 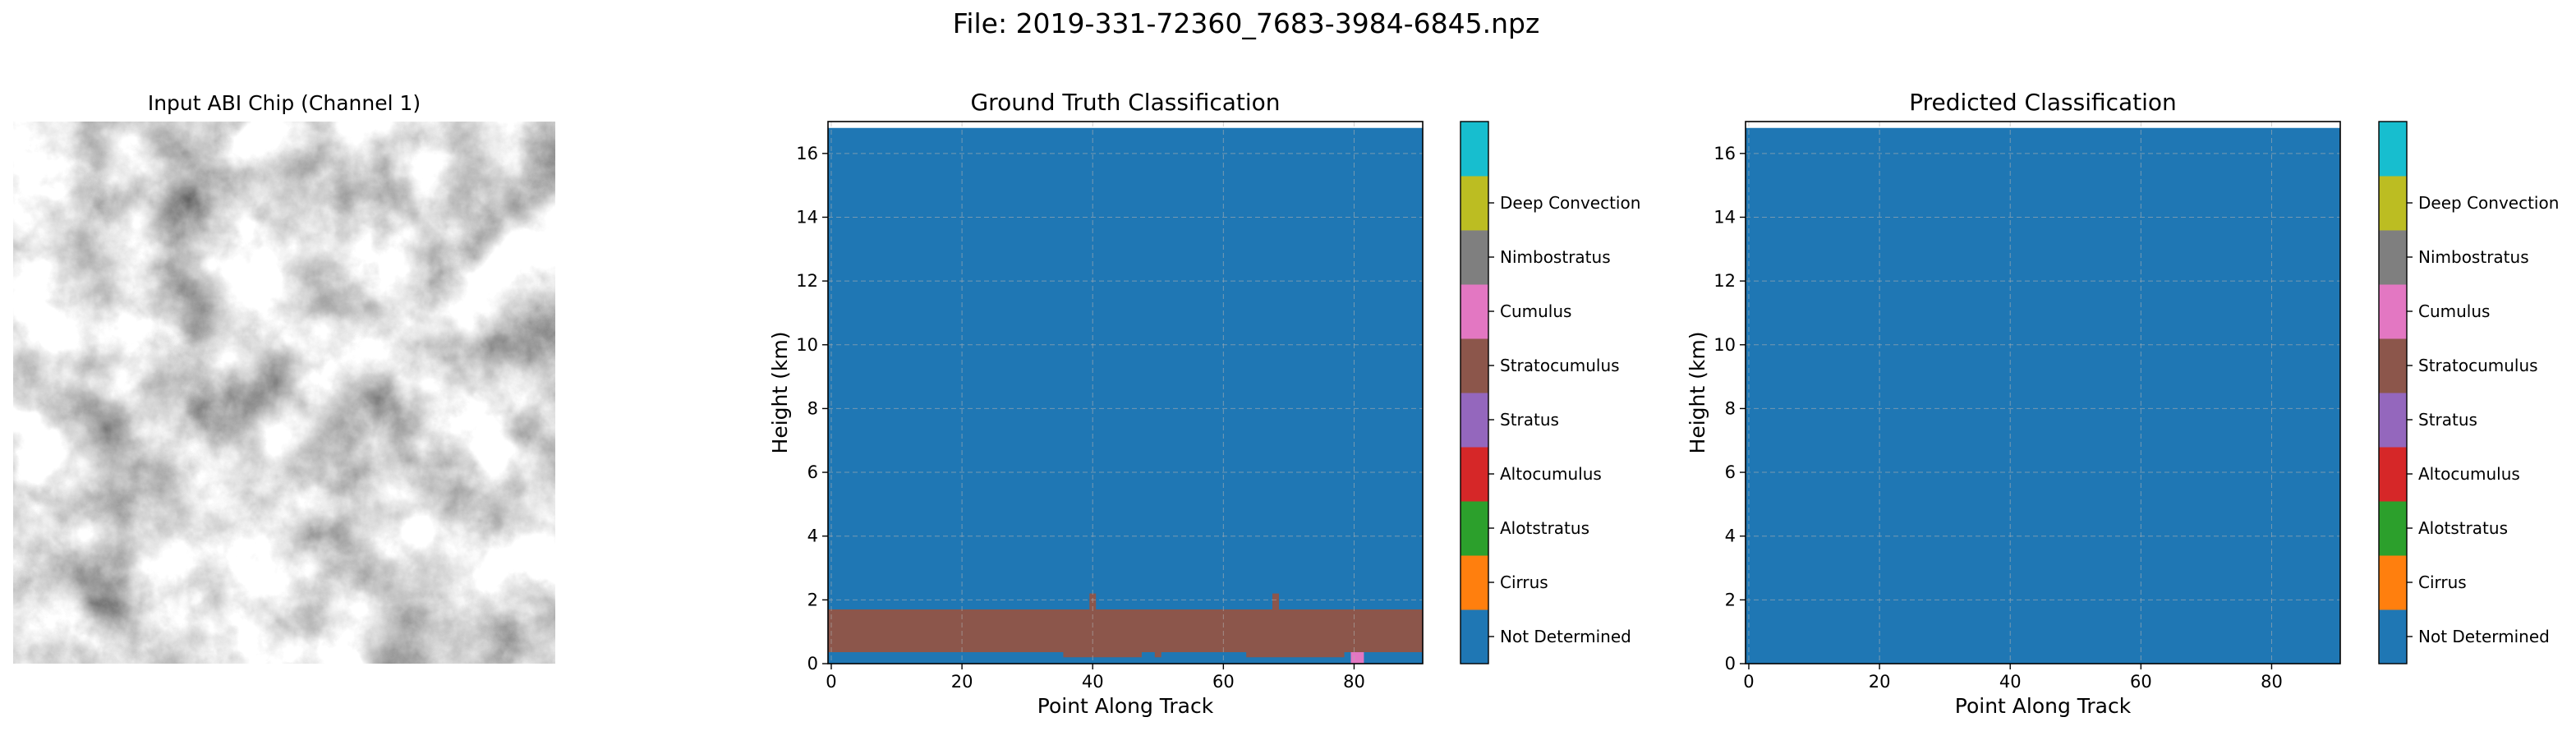 What do you see at coordinates (1246, 23) in the screenshot?
I see `figure-title: File: 2019-331-72360_7683-3984-6845.npz` at bounding box center [1246, 23].